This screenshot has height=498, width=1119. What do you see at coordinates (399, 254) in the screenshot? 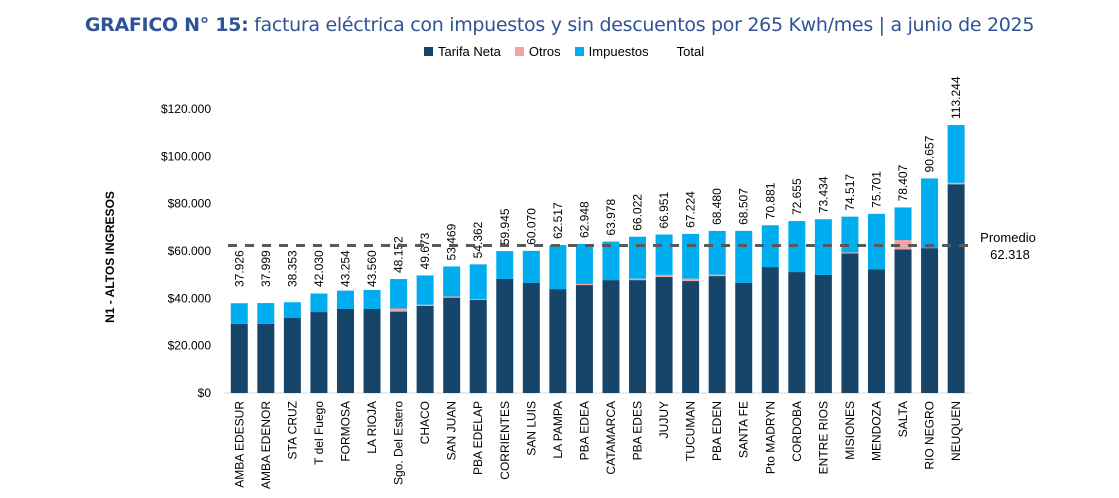
I see `total-label: 48.152` at bounding box center [399, 254].